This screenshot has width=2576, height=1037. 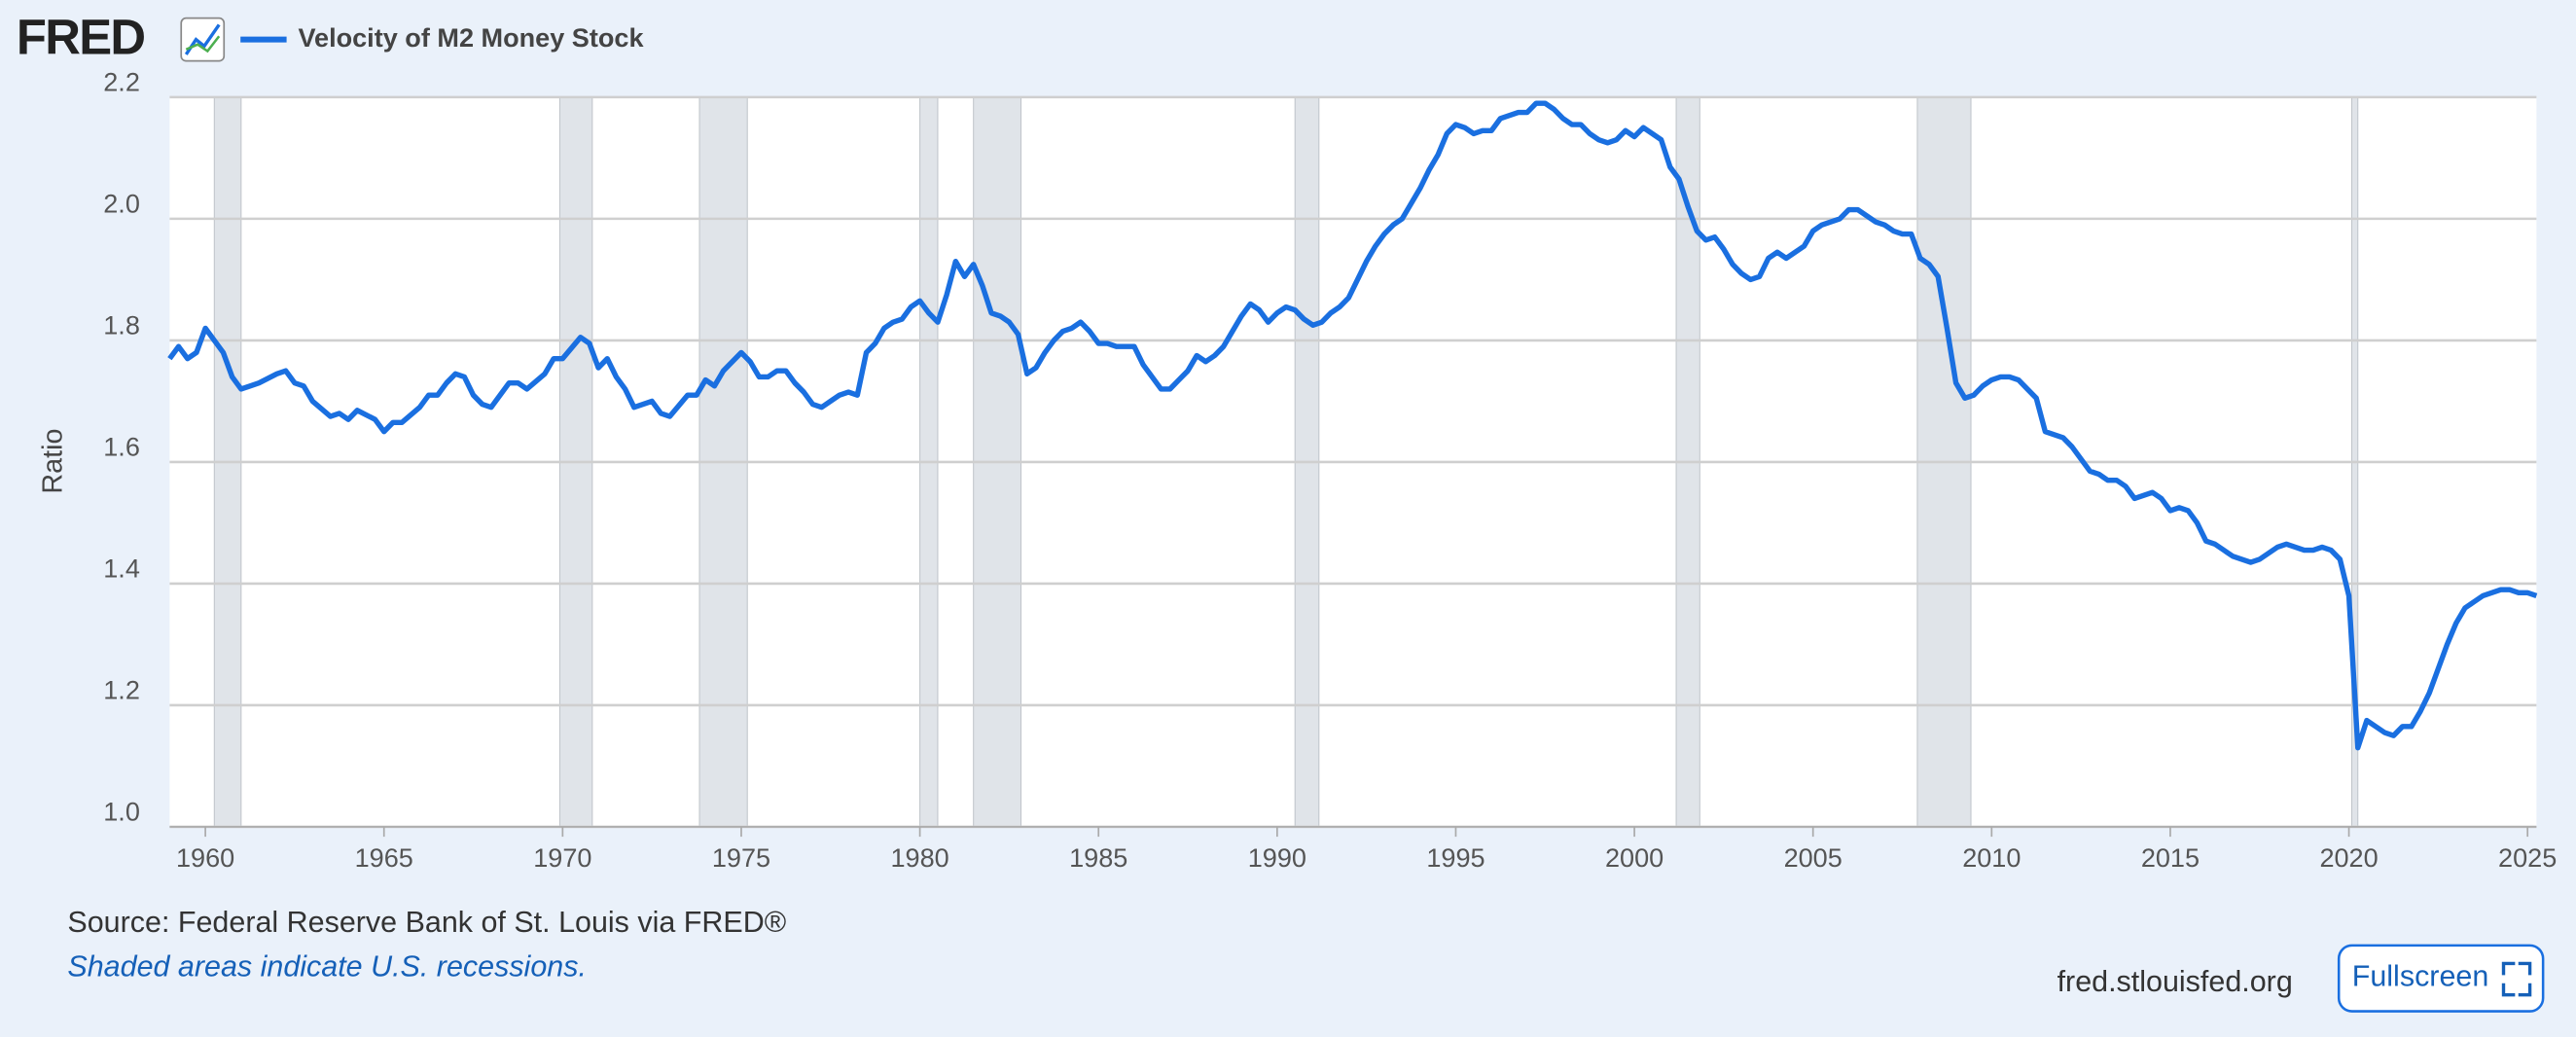 I want to click on y-tick-label: 1.2, so click(x=121, y=690).